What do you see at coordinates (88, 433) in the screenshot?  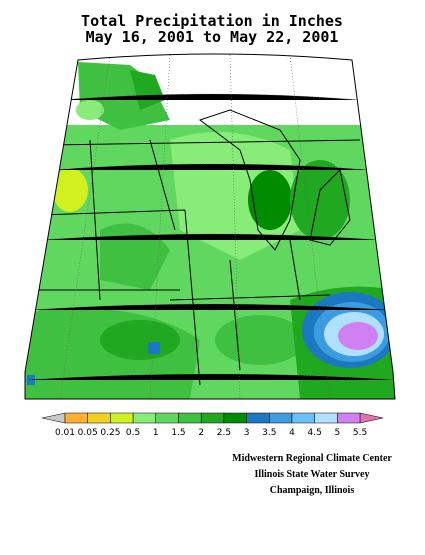 I see `legend-tick-label: 0.05` at bounding box center [88, 433].